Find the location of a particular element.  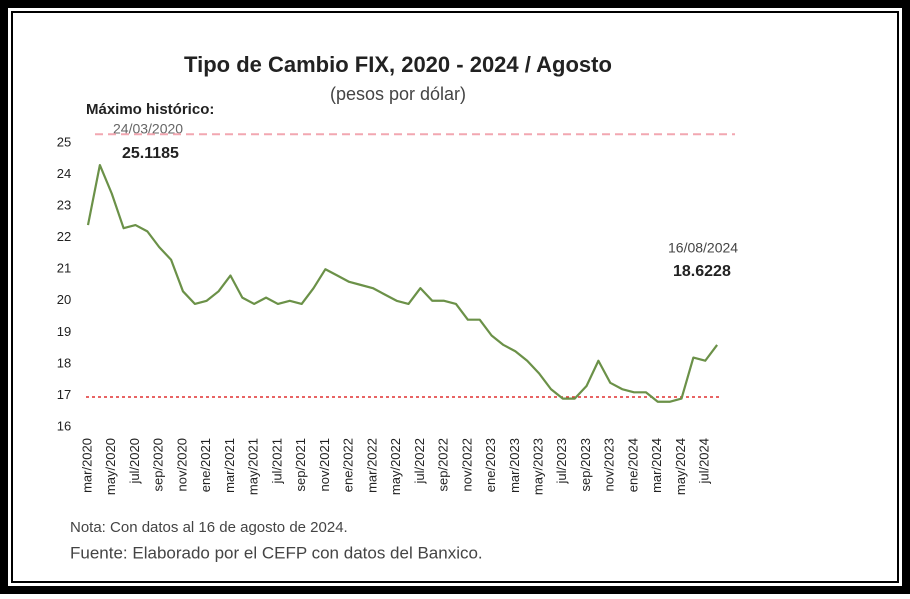

chart-subtitle: (pesos por dólar) is located at coordinates (398, 94).